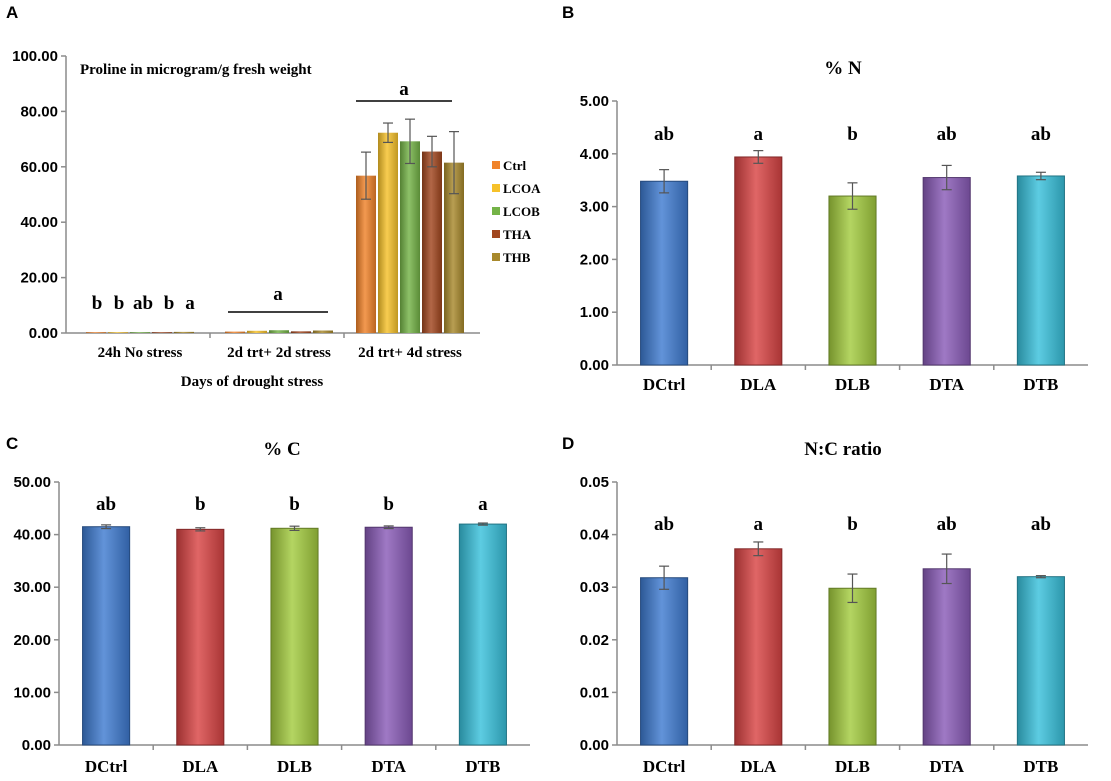  Describe the element at coordinates (843, 68) in the screenshot. I see `panel-b-title: % N` at that location.